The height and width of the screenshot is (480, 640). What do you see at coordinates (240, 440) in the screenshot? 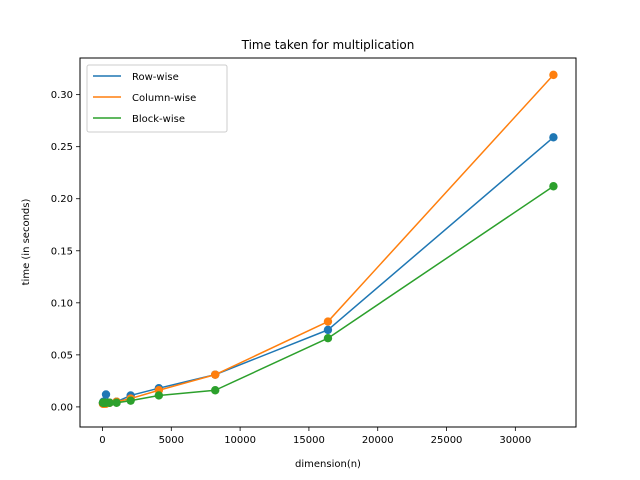
I see `x-tick-label: 10000` at bounding box center [240, 440].